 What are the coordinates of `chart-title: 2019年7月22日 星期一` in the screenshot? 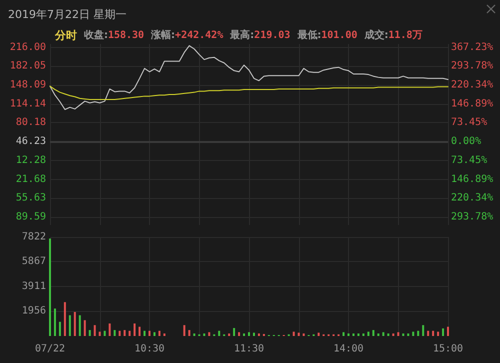 It's located at (67, 14).